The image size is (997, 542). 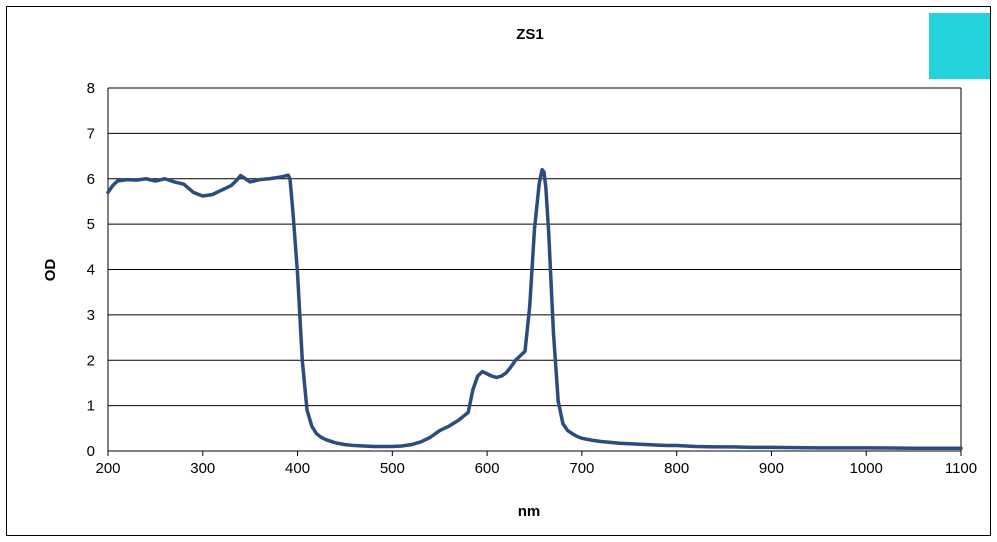 I want to click on y-tick-label: 1, so click(x=91, y=406).